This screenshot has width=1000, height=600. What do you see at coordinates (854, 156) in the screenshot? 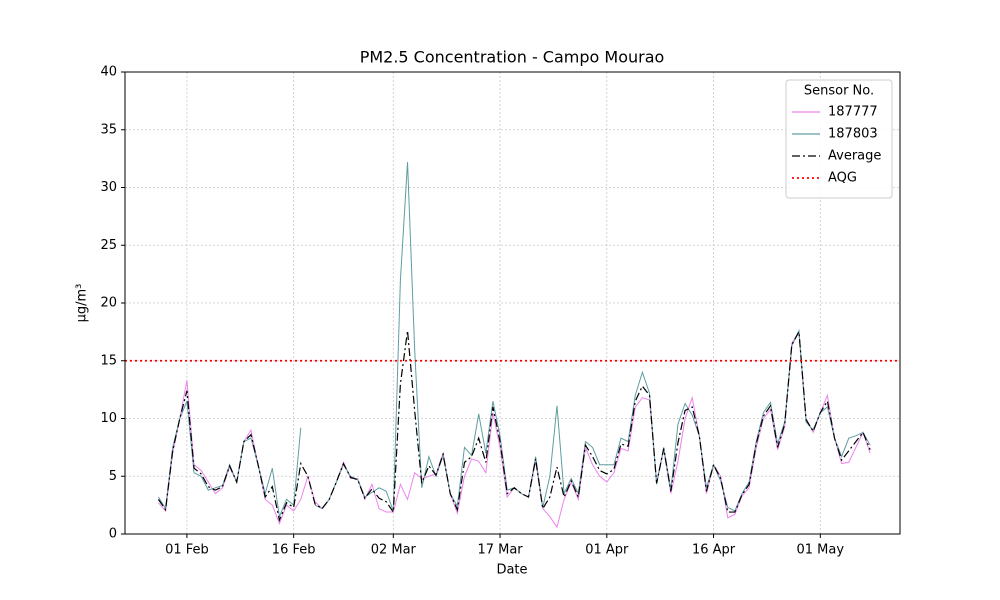
I see `legend-label: Average` at bounding box center [854, 156].